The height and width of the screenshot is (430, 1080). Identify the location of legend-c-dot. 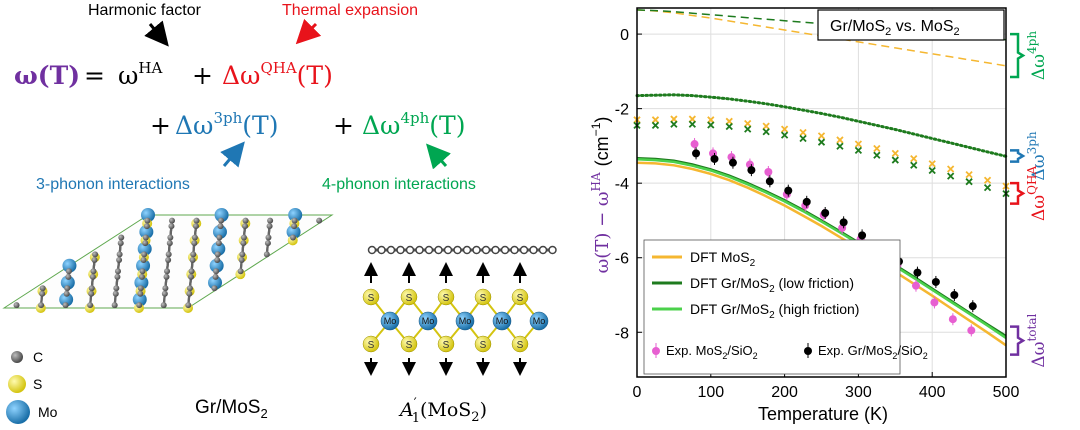
(17, 357).